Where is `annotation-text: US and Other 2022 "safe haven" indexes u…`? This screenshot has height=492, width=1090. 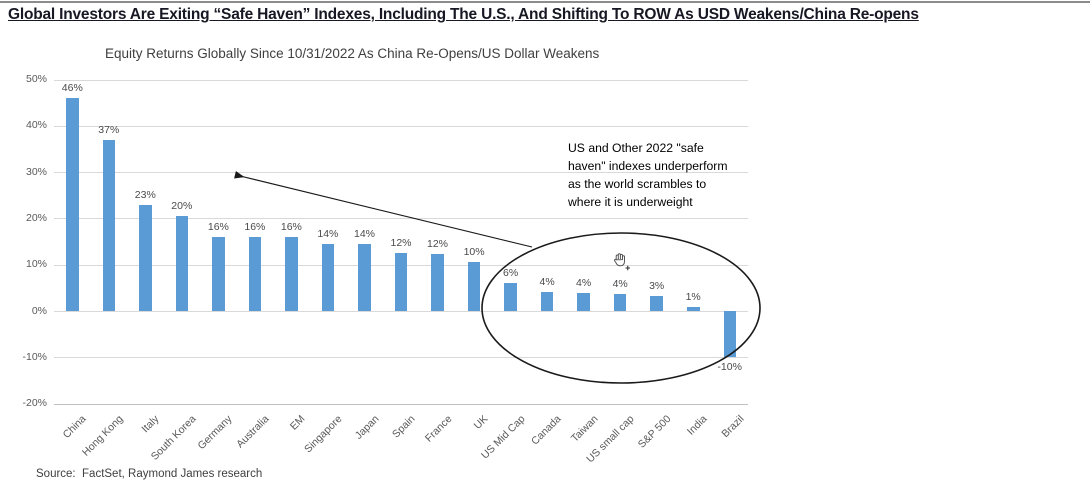
annotation-text: US and Other 2022 "safe haven" indexes u… is located at coordinates (648, 175).